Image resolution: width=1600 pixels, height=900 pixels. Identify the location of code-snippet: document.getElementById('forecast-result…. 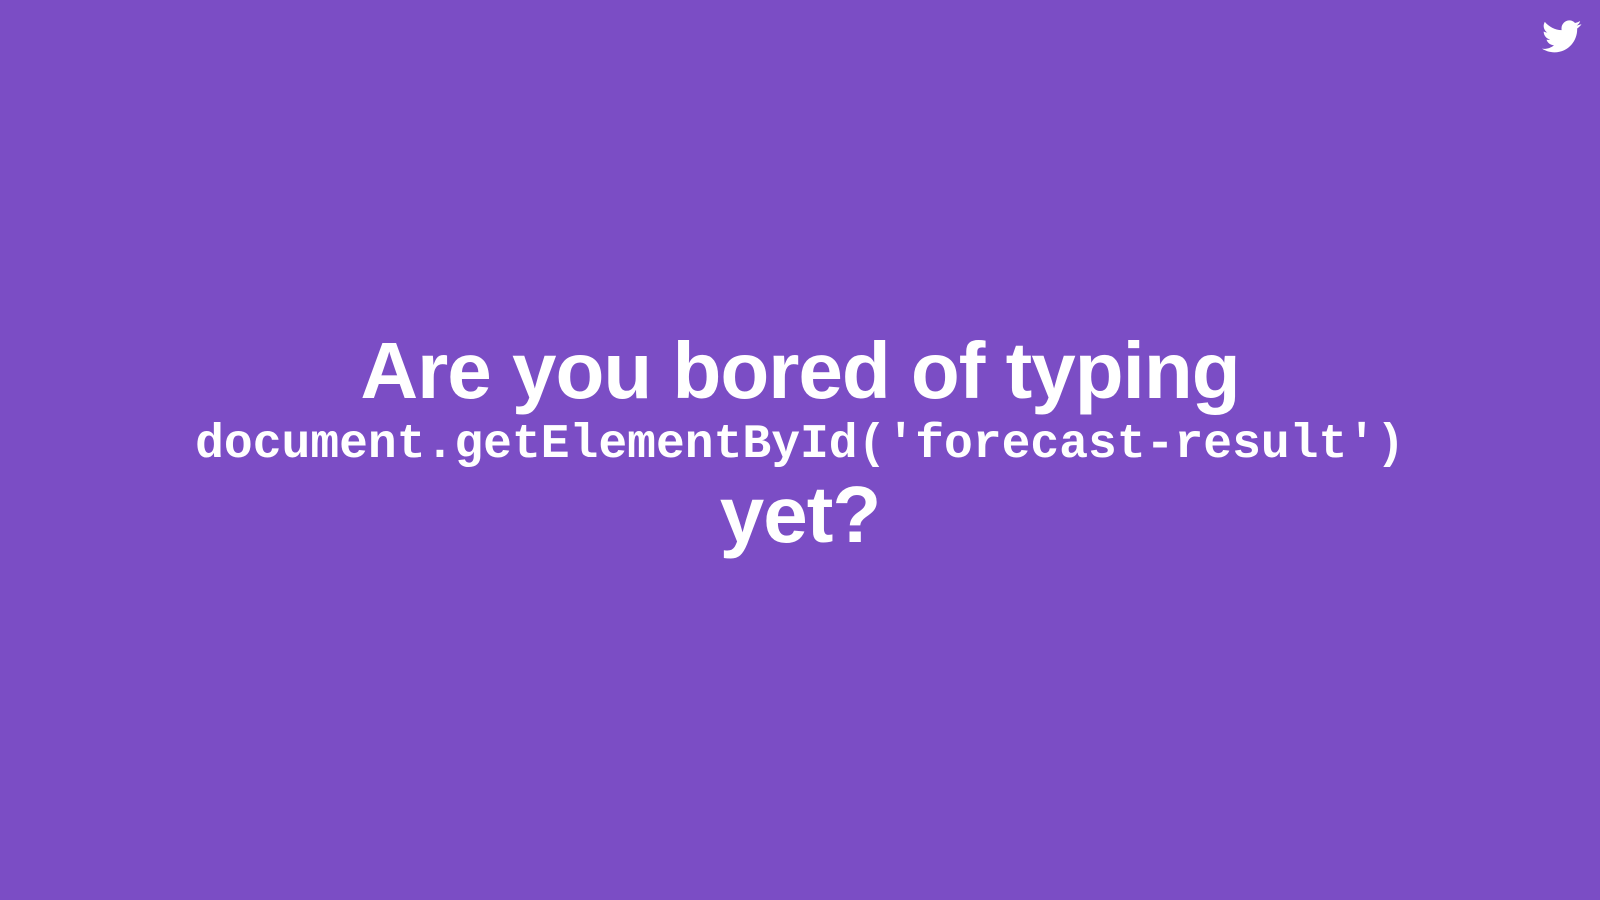
(800, 445).